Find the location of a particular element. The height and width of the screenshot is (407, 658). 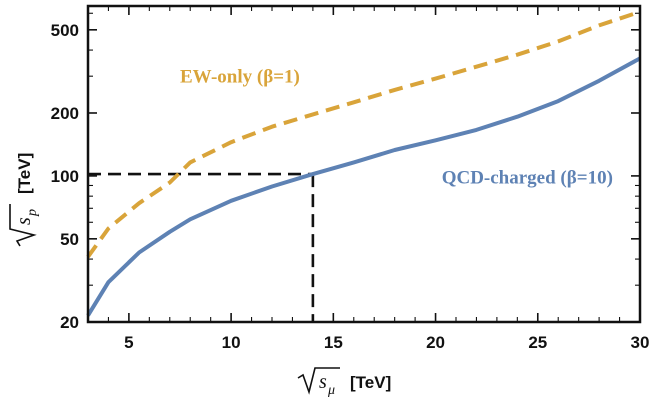

x-tick-label: 5 is located at coordinates (128, 342).